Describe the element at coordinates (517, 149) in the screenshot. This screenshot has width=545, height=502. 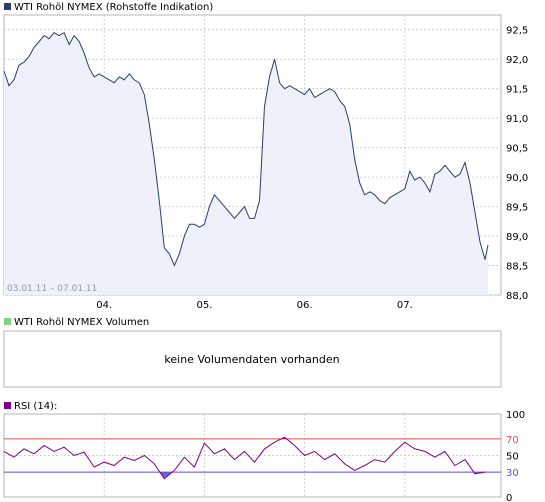
I see `price-y-tick-label: 90,5` at that location.